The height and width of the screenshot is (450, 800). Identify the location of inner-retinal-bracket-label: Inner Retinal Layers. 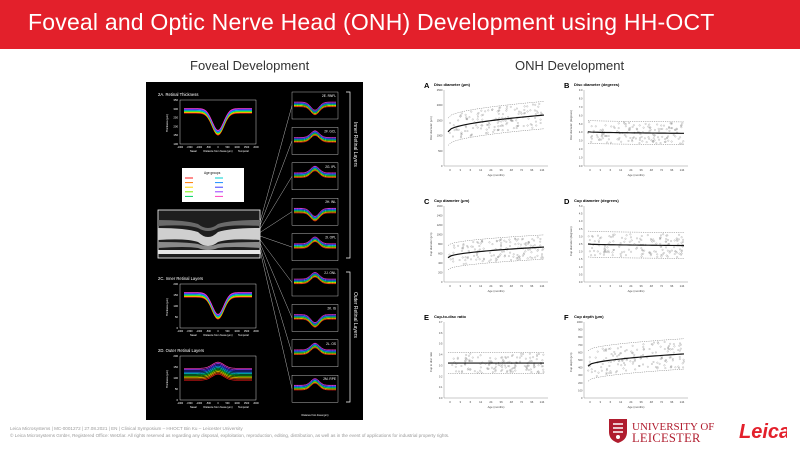
(355, 144).